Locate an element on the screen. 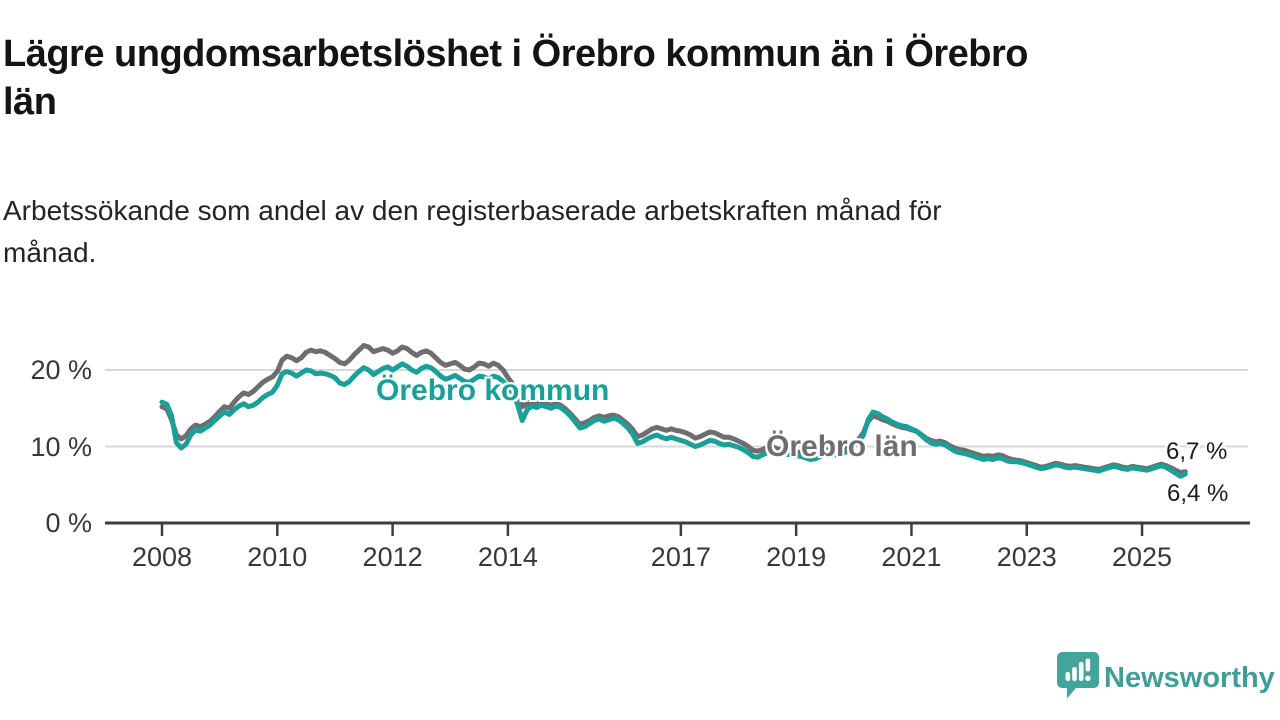  x-tick-label: 2023 is located at coordinates (1026, 557).